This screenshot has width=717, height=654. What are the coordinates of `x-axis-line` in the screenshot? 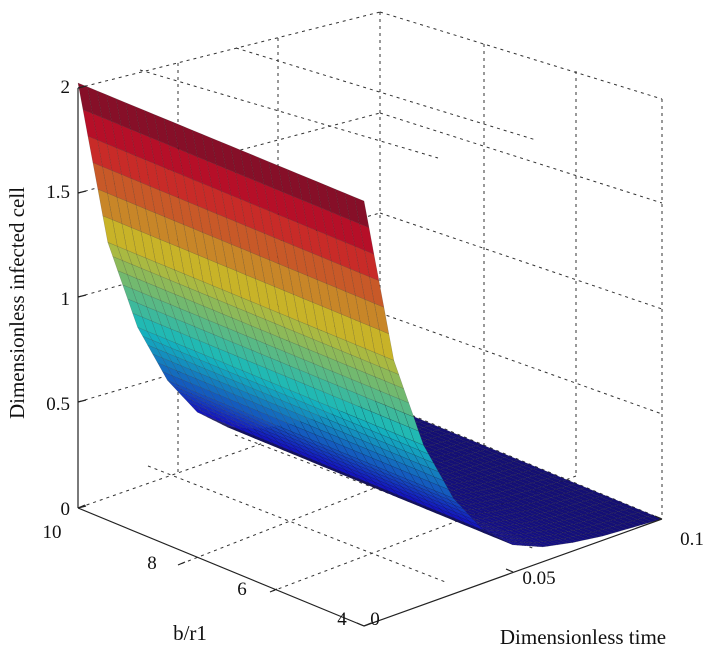 It's located at (513, 572).